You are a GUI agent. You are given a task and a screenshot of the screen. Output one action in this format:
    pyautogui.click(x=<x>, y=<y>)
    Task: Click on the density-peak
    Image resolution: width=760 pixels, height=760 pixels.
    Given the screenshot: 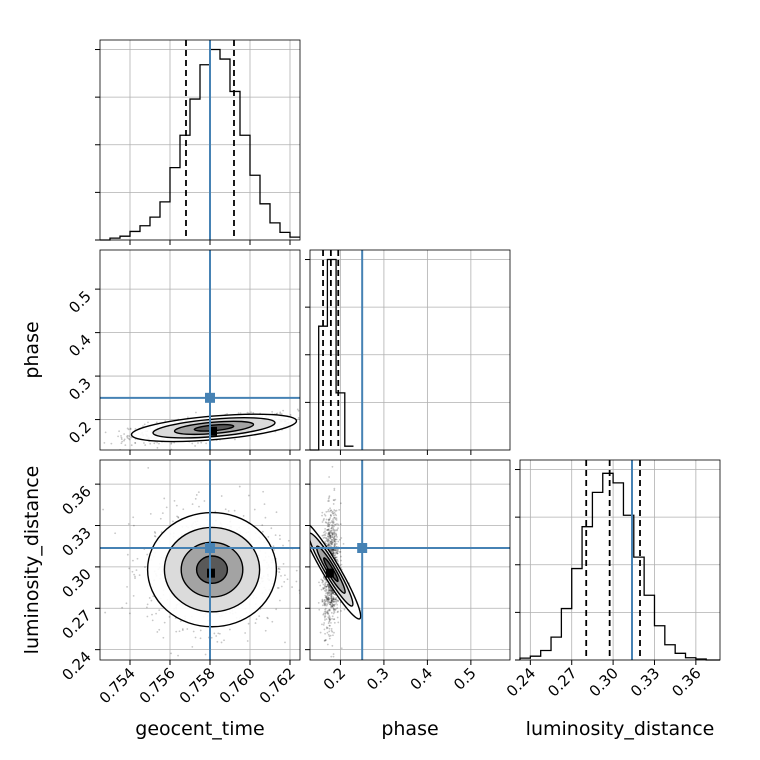 What is the action you would take?
    pyautogui.click(x=329, y=573)
    